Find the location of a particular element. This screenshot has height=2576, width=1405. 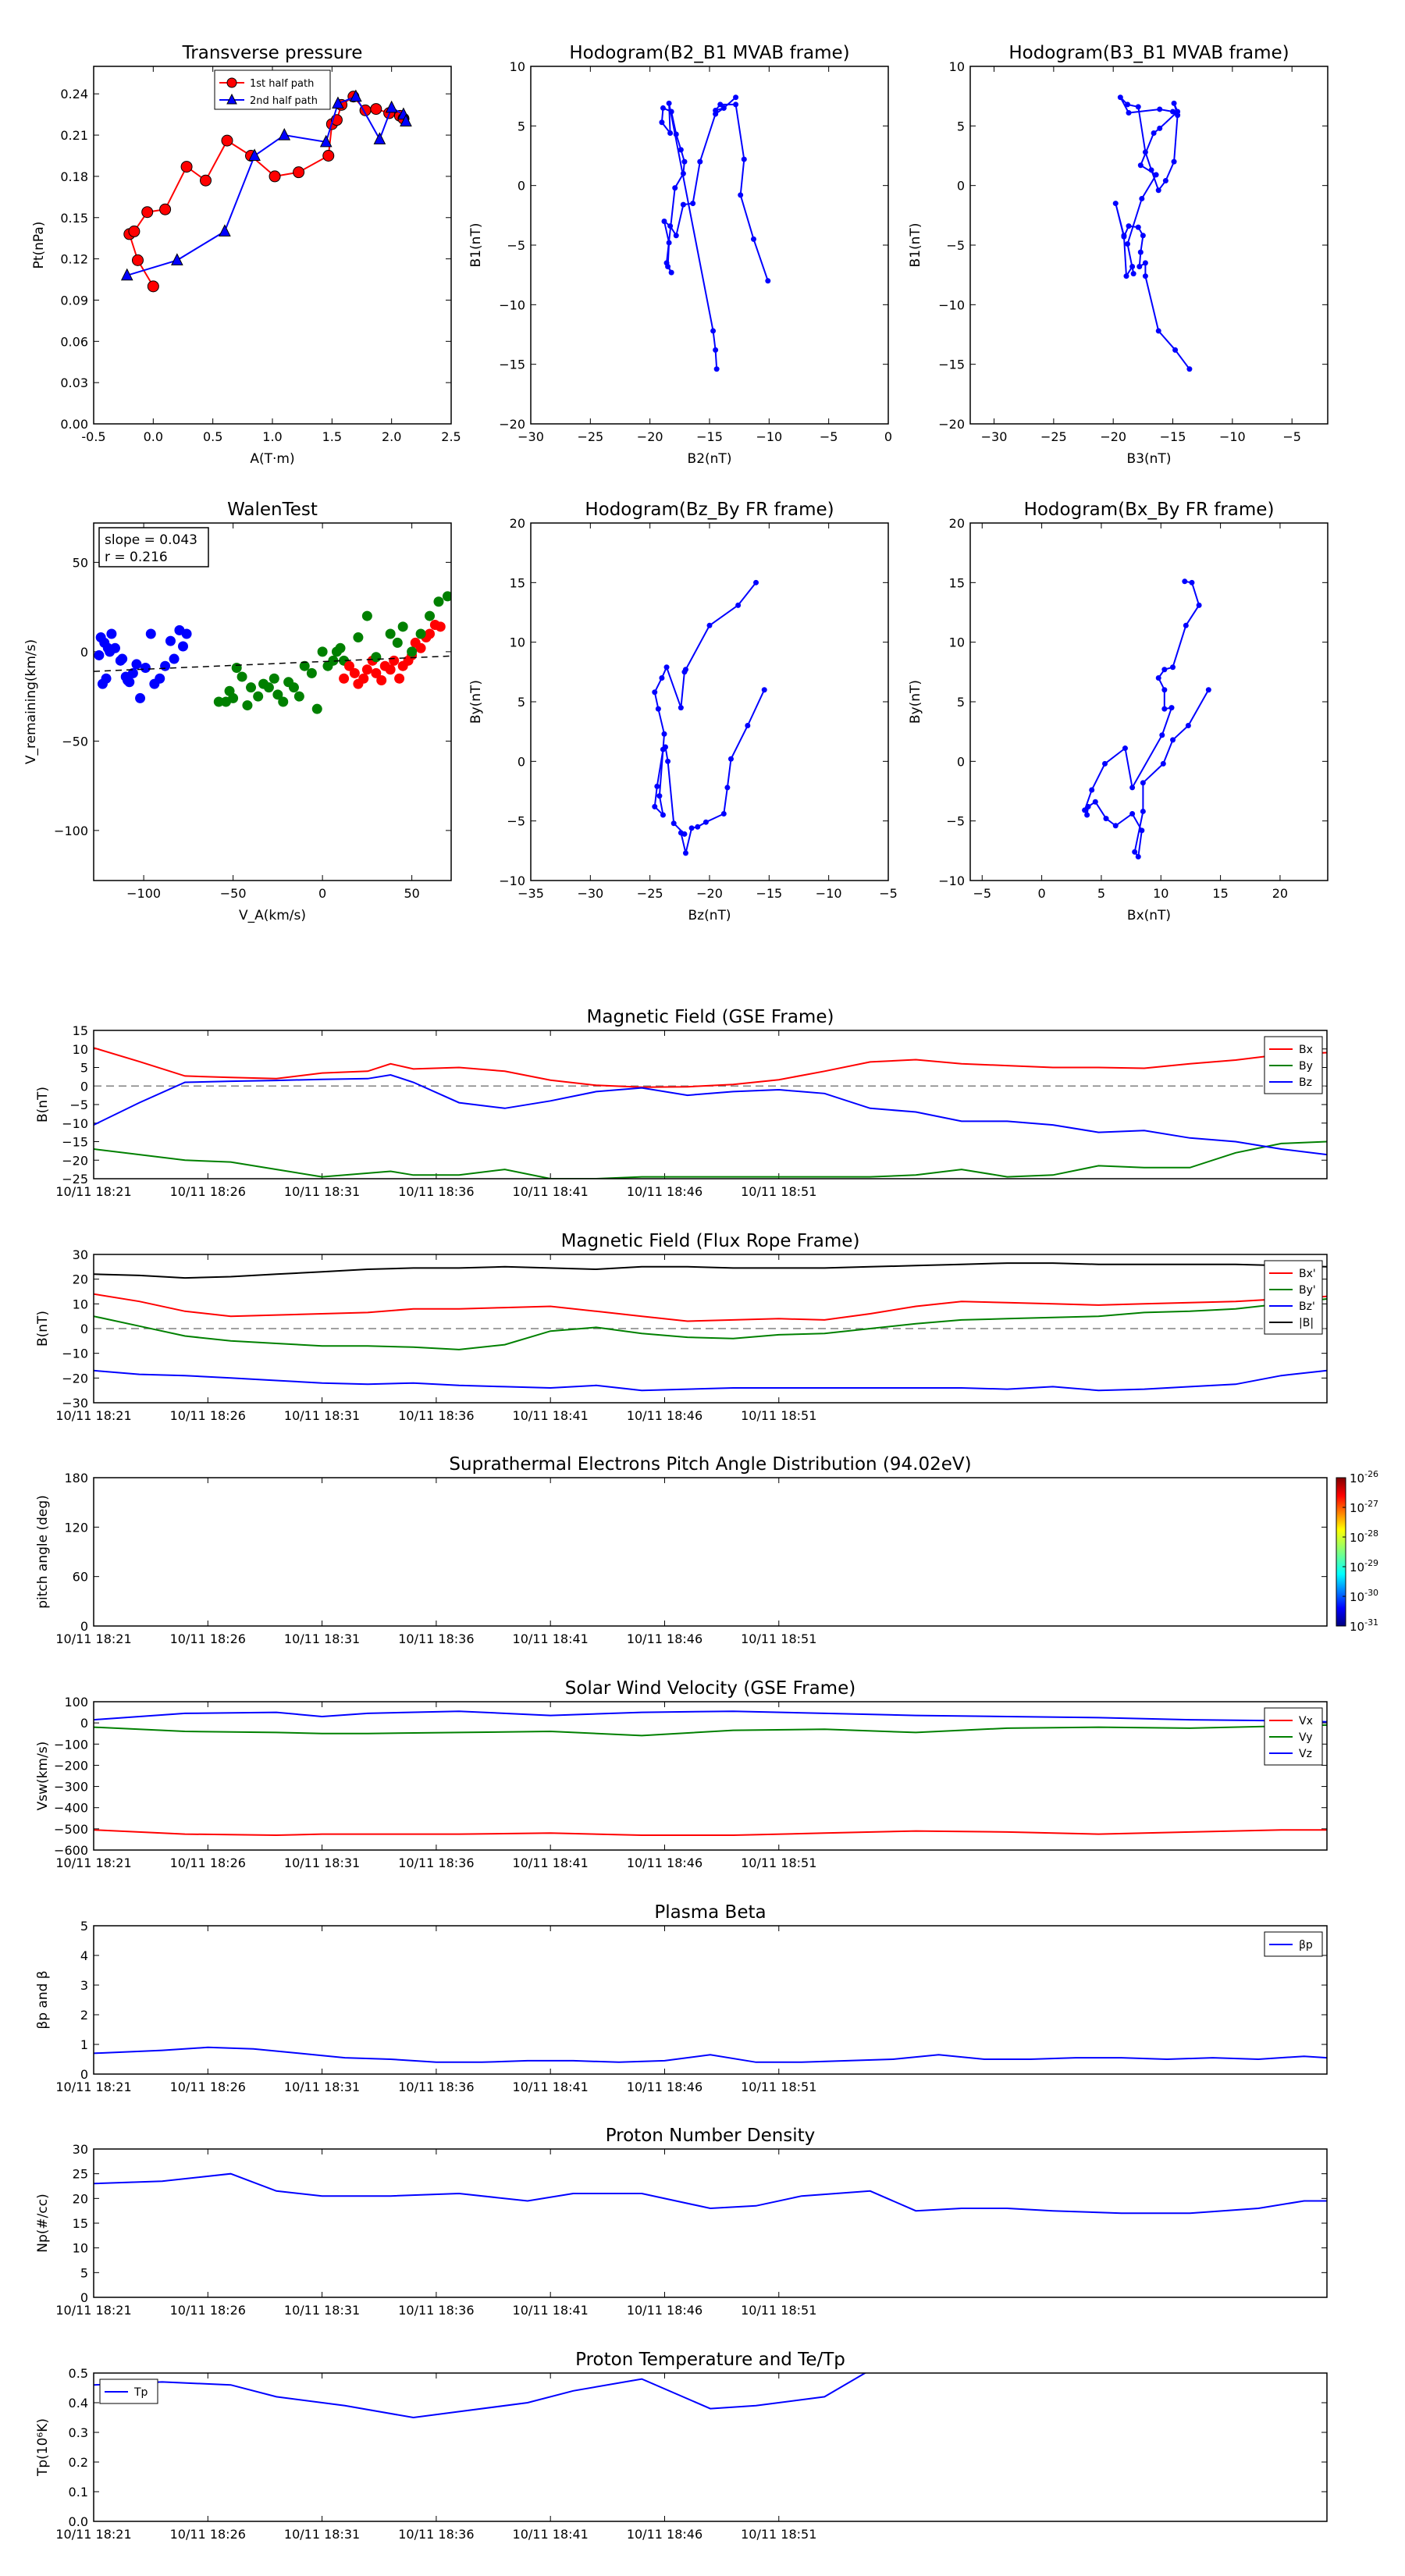

y-axis-label: Vsw(km/s) is located at coordinates (43, 1777).